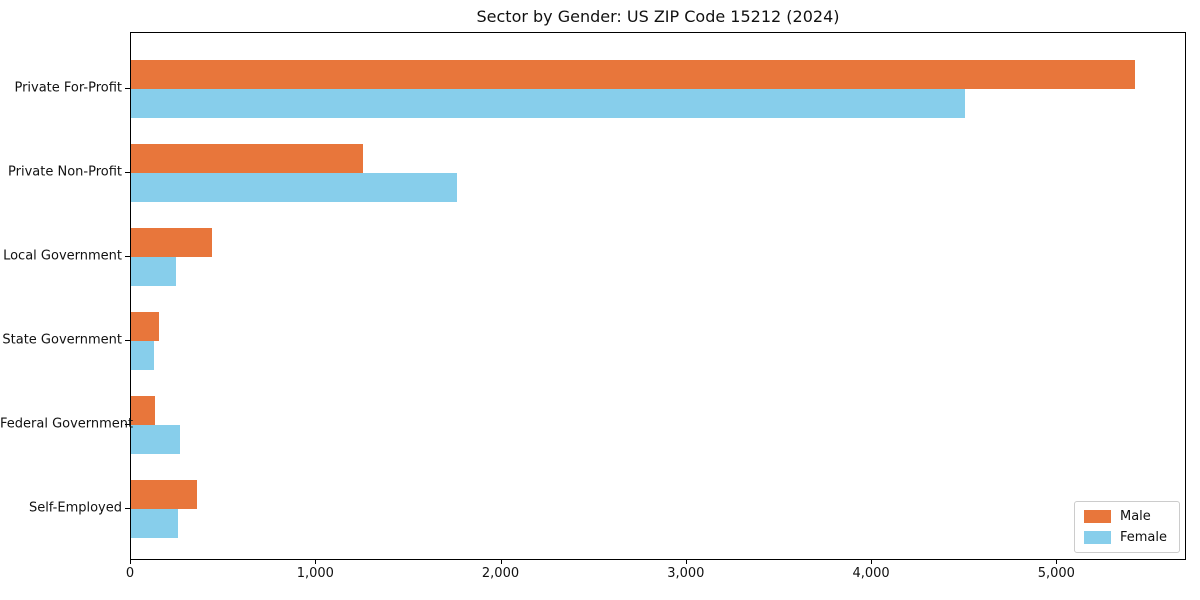  What do you see at coordinates (1126, 527) in the screenshot?
I see `legend: Male Female` at bounding box center [1126, 527].